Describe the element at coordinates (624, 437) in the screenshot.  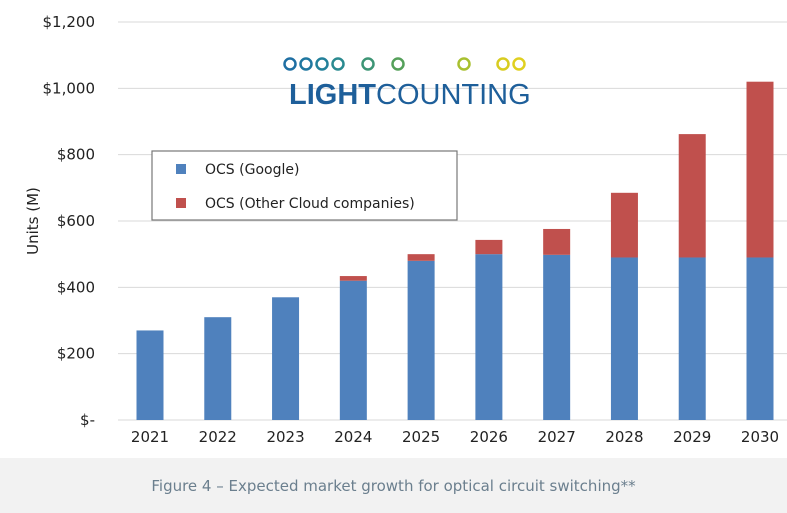
I see `x-tick-label: 2028` at that location.